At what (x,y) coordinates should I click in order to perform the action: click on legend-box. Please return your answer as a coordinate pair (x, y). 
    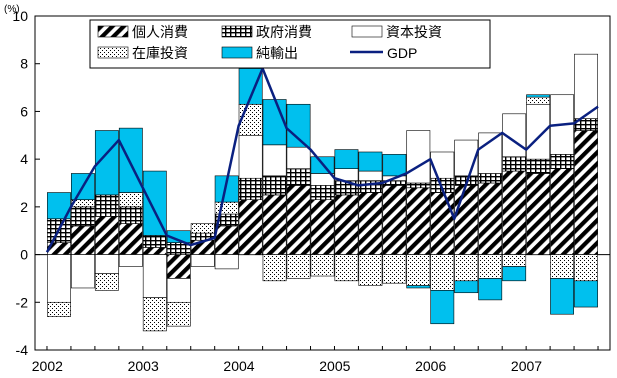
    Looking at the image, I should click on (290, 44).